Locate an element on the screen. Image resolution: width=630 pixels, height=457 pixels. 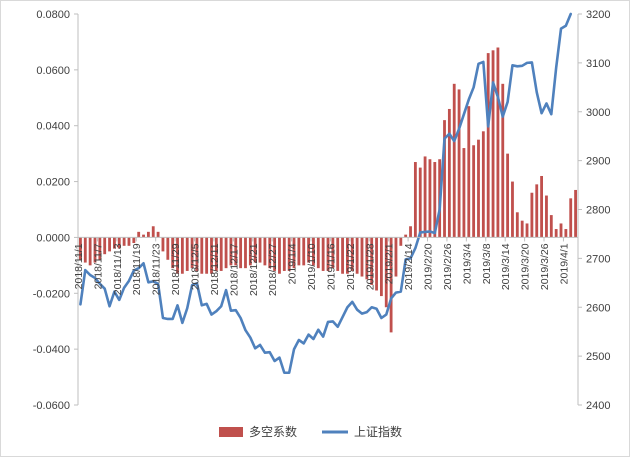
x-tick-label: 2019/4/1 is located at coordinates (564, 263).